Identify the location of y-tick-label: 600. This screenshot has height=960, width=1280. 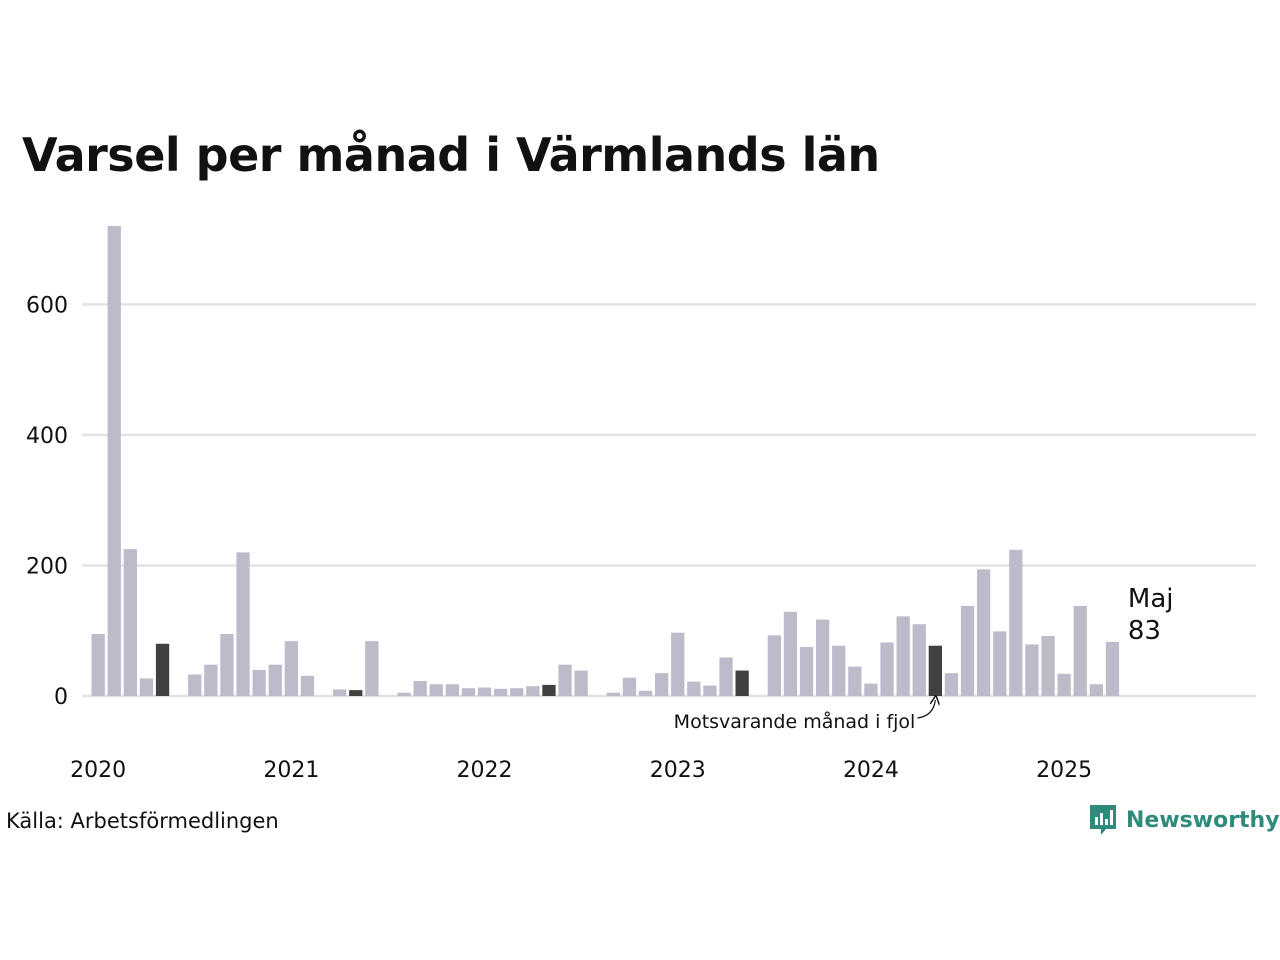
(47, 305).